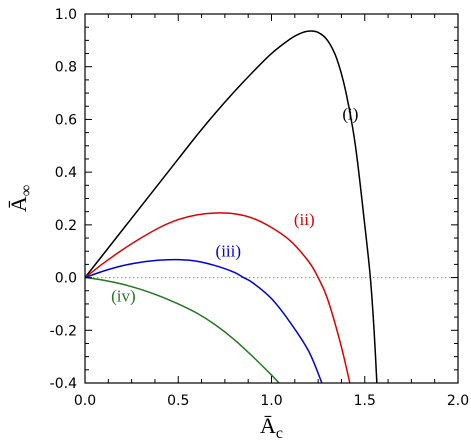 The width and height of the screenshot is (471, 443). What do you see at coordinates (66, 15) in the screenshot?
I see `y-tick-label: 1.0` at bounding box center [66, 15].